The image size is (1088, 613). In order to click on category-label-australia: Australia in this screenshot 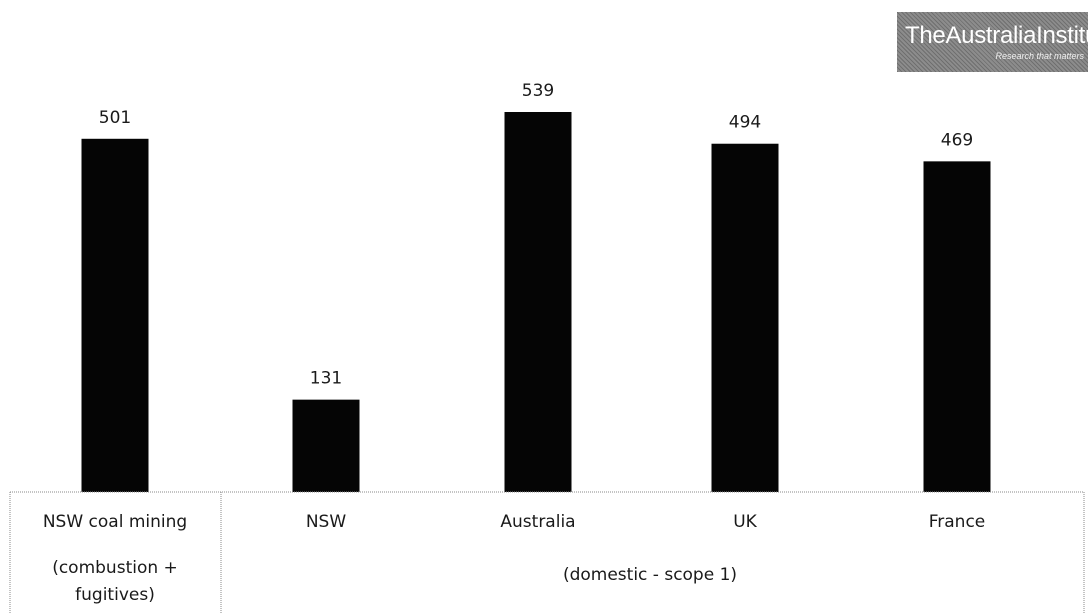, I will do `click(537, 522)`.